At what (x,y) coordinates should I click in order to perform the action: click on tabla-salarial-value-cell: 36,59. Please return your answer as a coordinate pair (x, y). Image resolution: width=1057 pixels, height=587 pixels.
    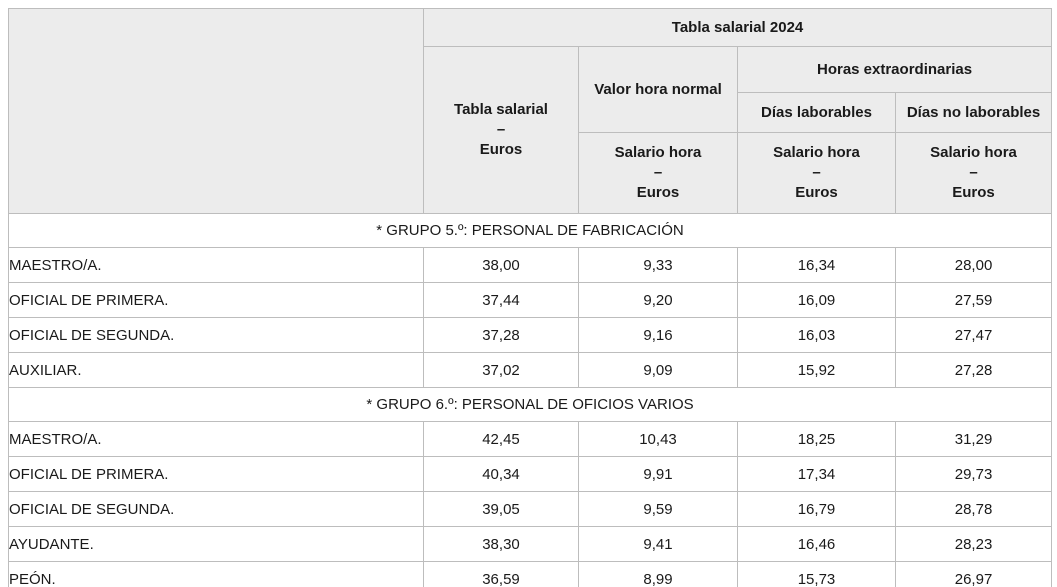
    Looking at the image, I should click on (501, 574).